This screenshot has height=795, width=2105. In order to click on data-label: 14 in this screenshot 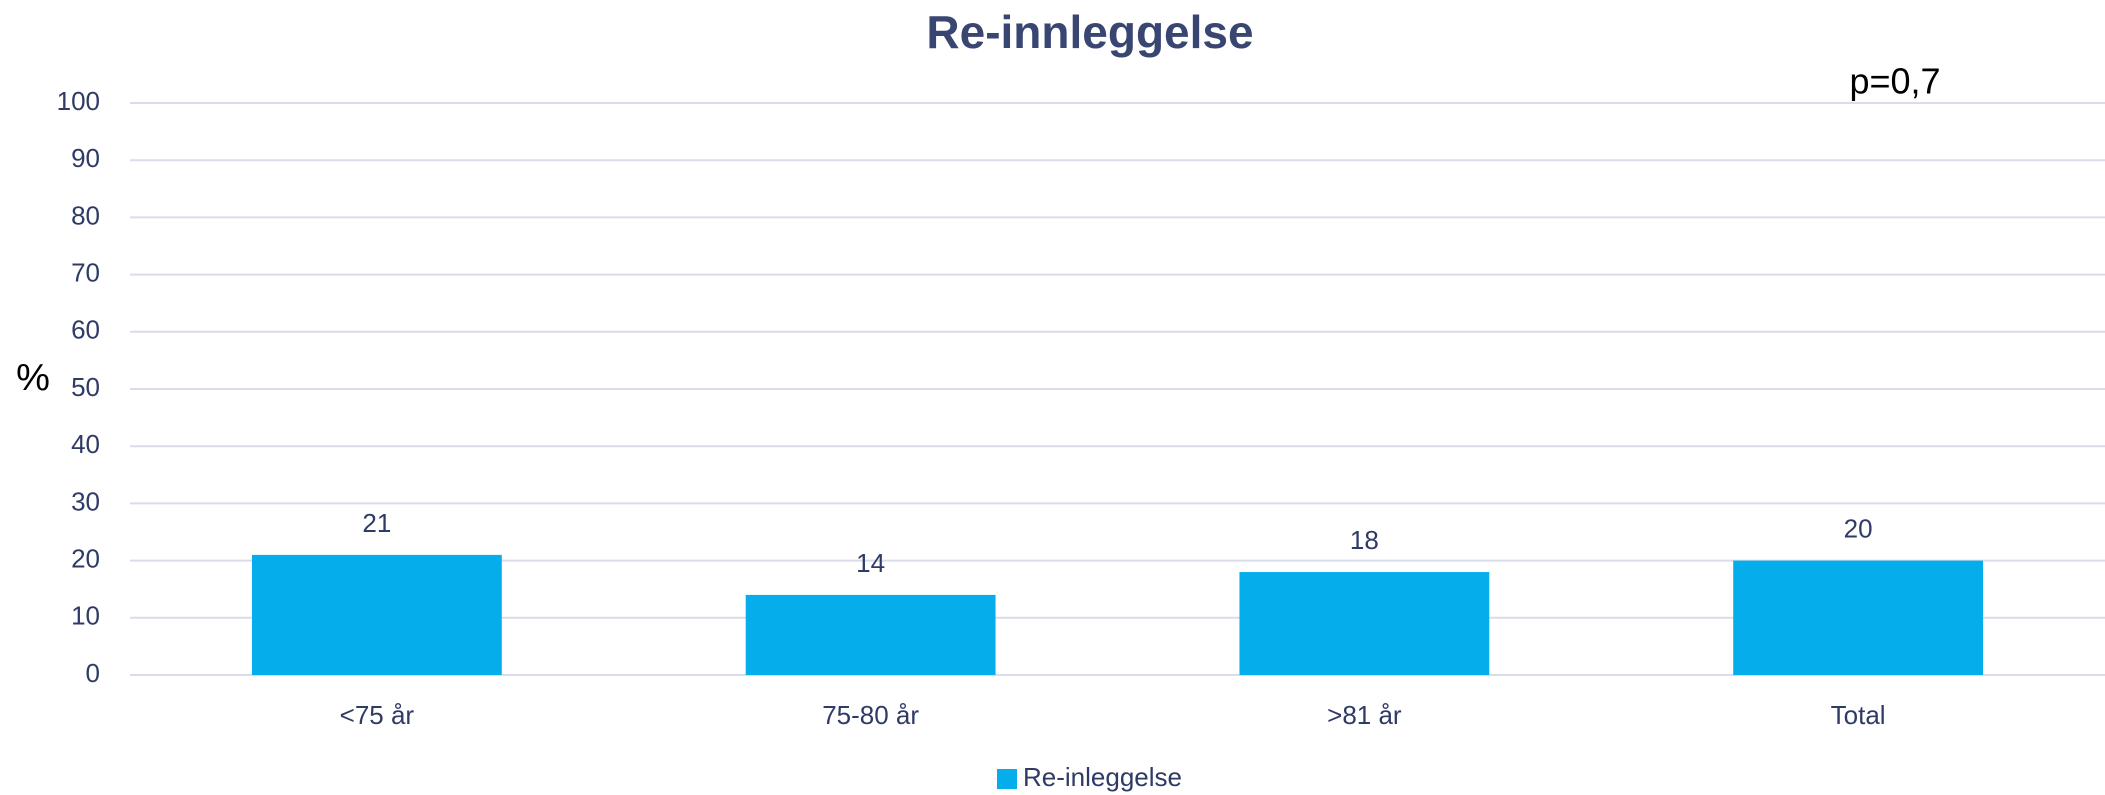, I will do `click(870, 563)`.